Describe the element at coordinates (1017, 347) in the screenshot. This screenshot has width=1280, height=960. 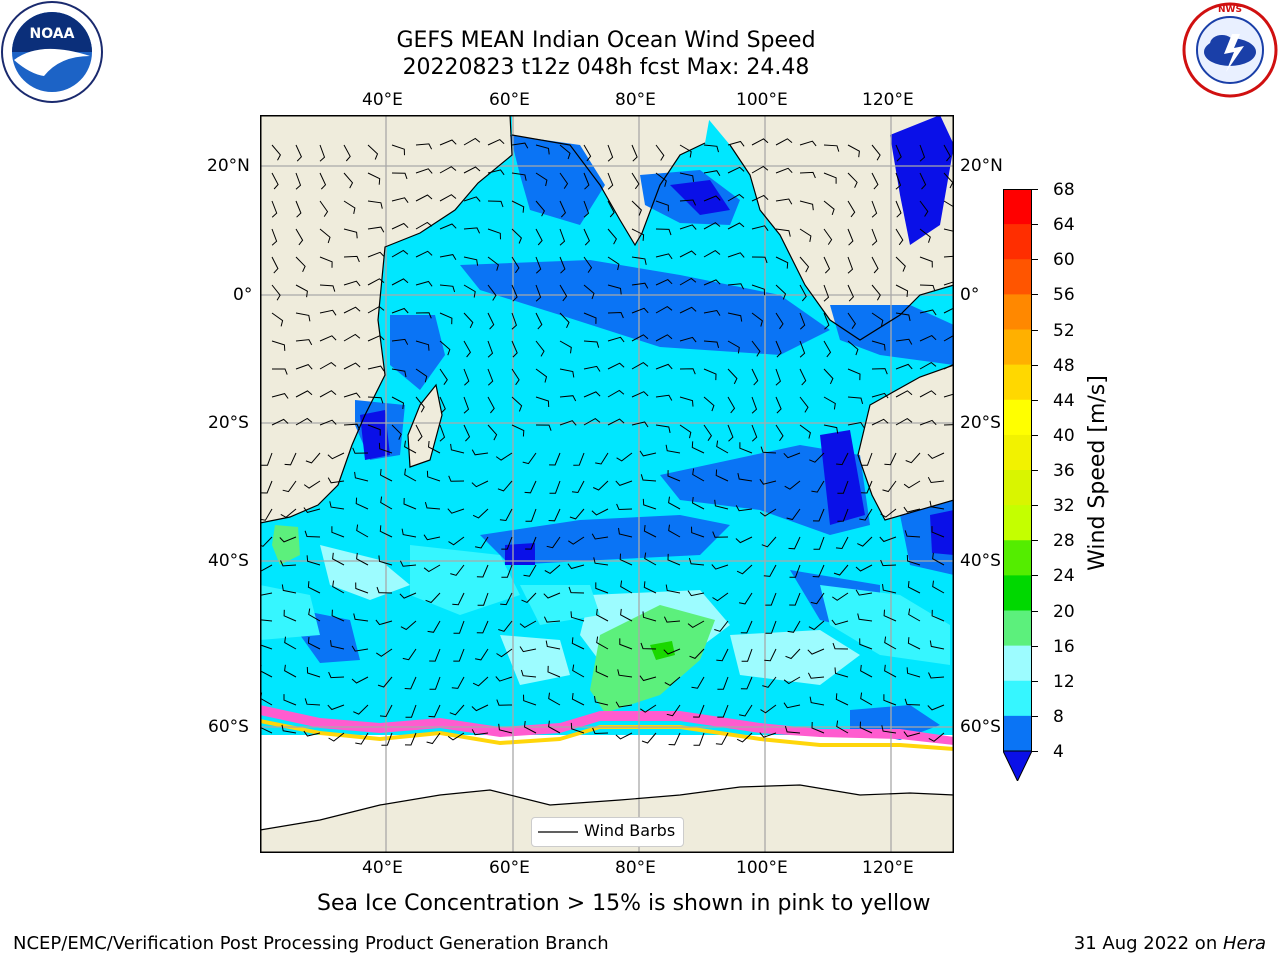
I see `colorbar-segment` at that location.